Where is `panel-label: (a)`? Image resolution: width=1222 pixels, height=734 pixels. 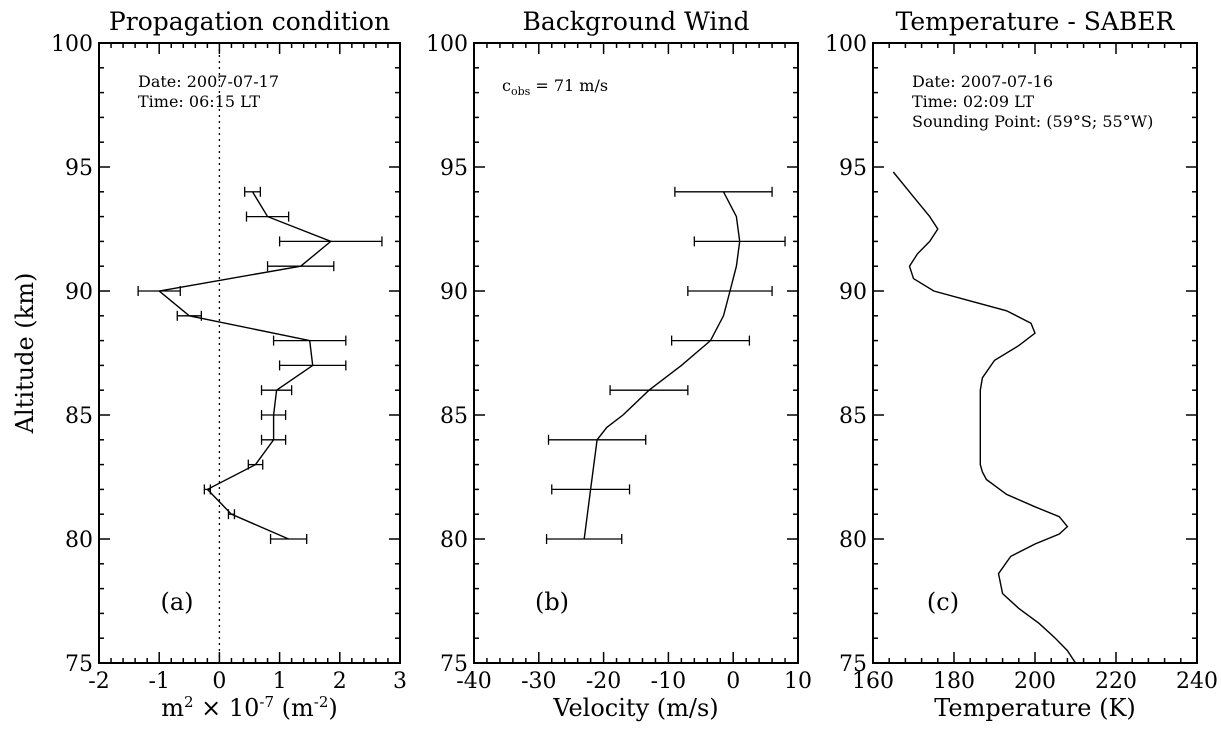
panel-label: (a) is located at coordinates (176, 602).